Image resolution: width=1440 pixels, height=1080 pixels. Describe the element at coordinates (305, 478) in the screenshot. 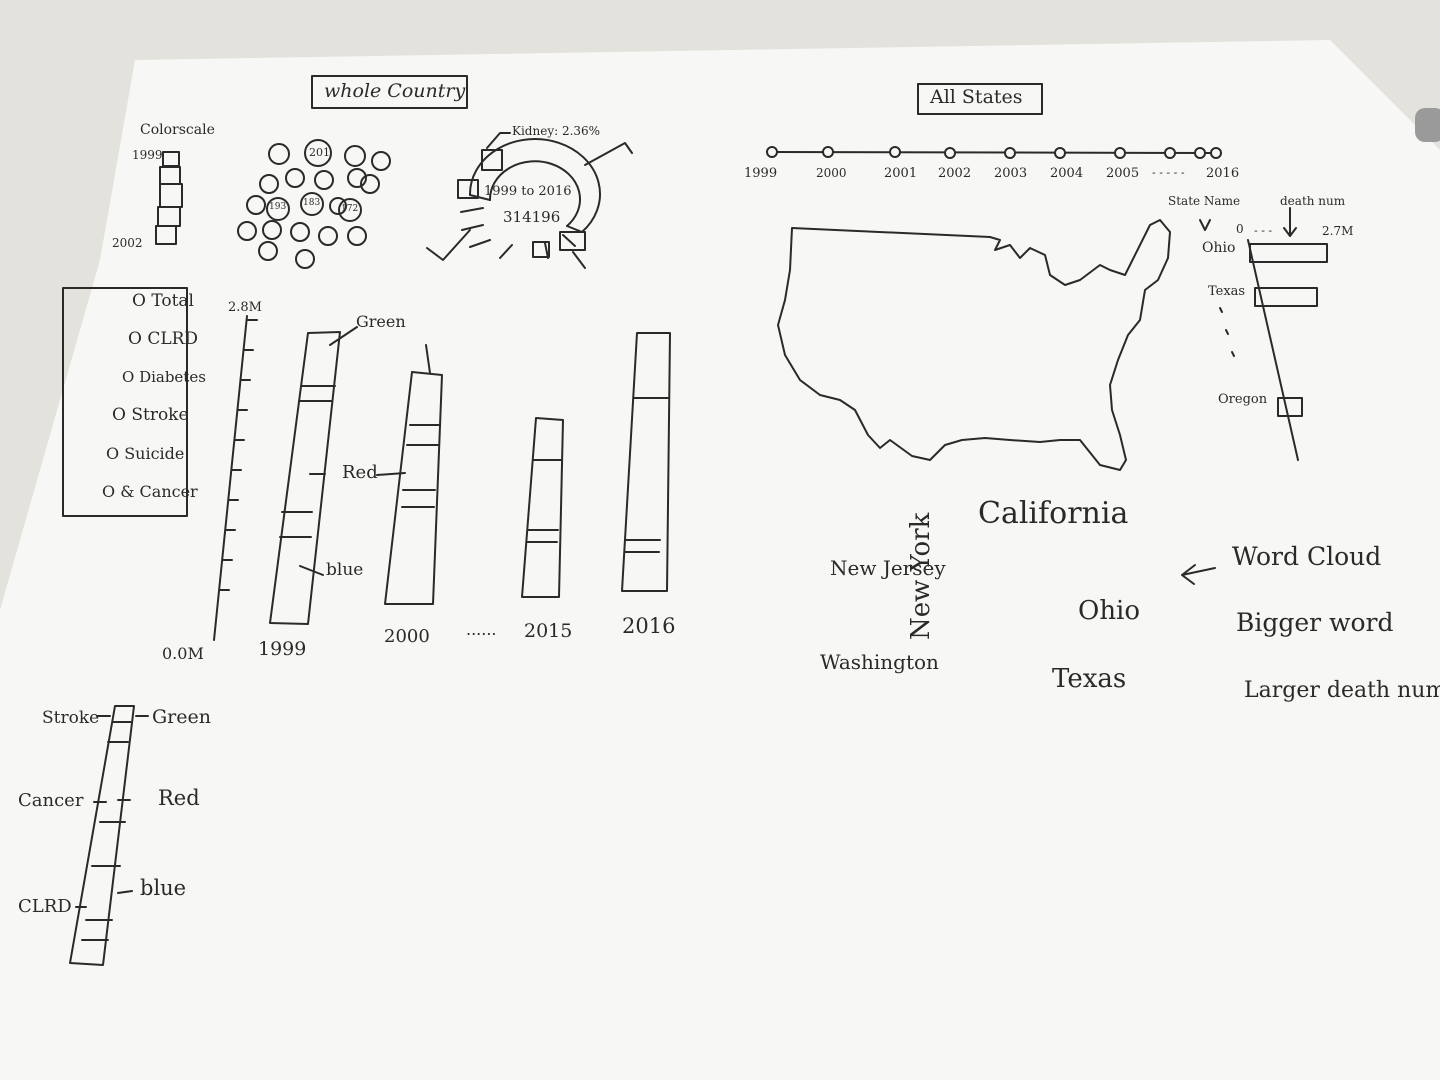

I see `bar-1999` at that location.